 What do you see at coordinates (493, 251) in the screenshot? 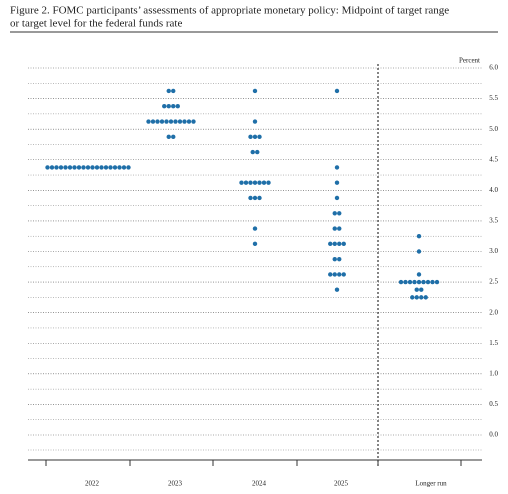
I see `y-tick-label: 3.0` at bounding box center [493, 251].